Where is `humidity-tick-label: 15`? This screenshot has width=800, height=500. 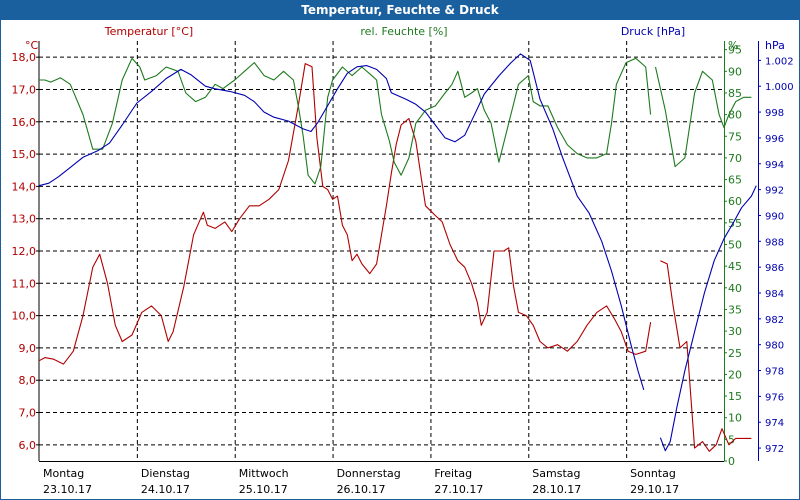
humidity-tick-label: 15 is located at coordinates (735, 396).